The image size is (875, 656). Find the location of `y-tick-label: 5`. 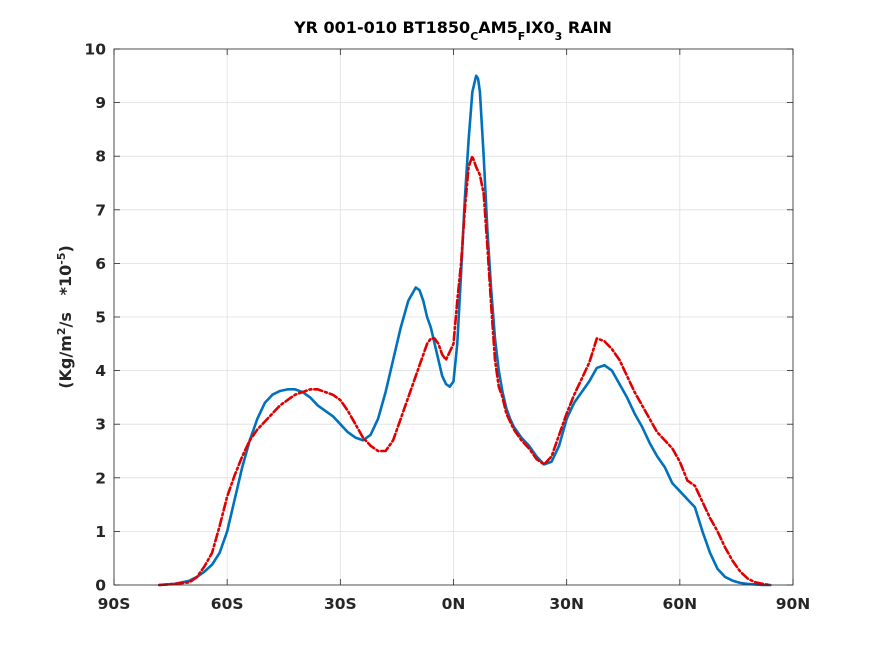

y-tick-label: 5 is located at coordinates (100, 318).